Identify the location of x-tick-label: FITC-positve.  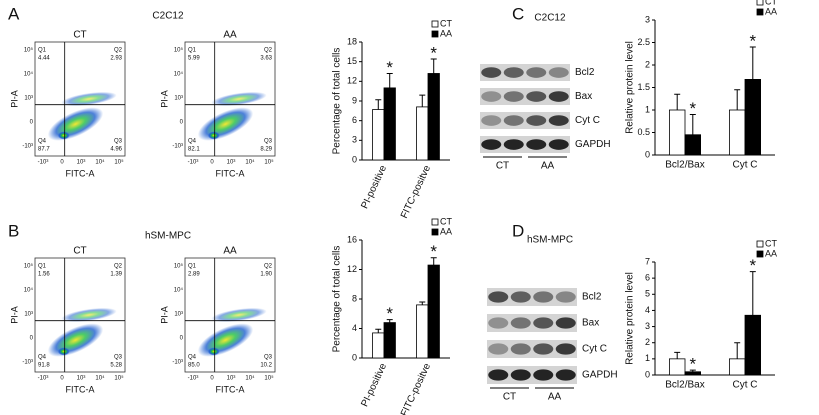
(416, 191).